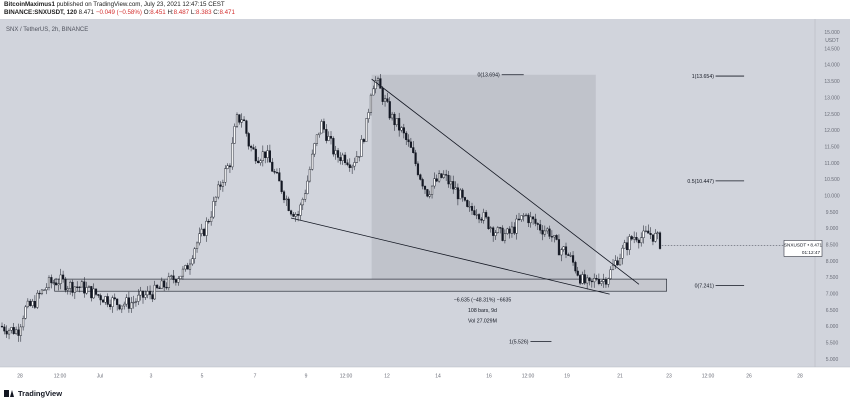 This screenshot has height=403, width=850. Describe the element at coordinates (708, 377) in the screenshot. I see `time-tick-label: 12:00` at that location.